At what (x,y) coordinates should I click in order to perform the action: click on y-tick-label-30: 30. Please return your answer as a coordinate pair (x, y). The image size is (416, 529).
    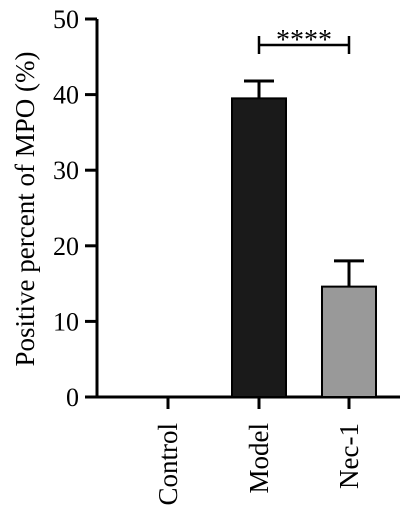
    Looking at the image, I should click on (66, 170).